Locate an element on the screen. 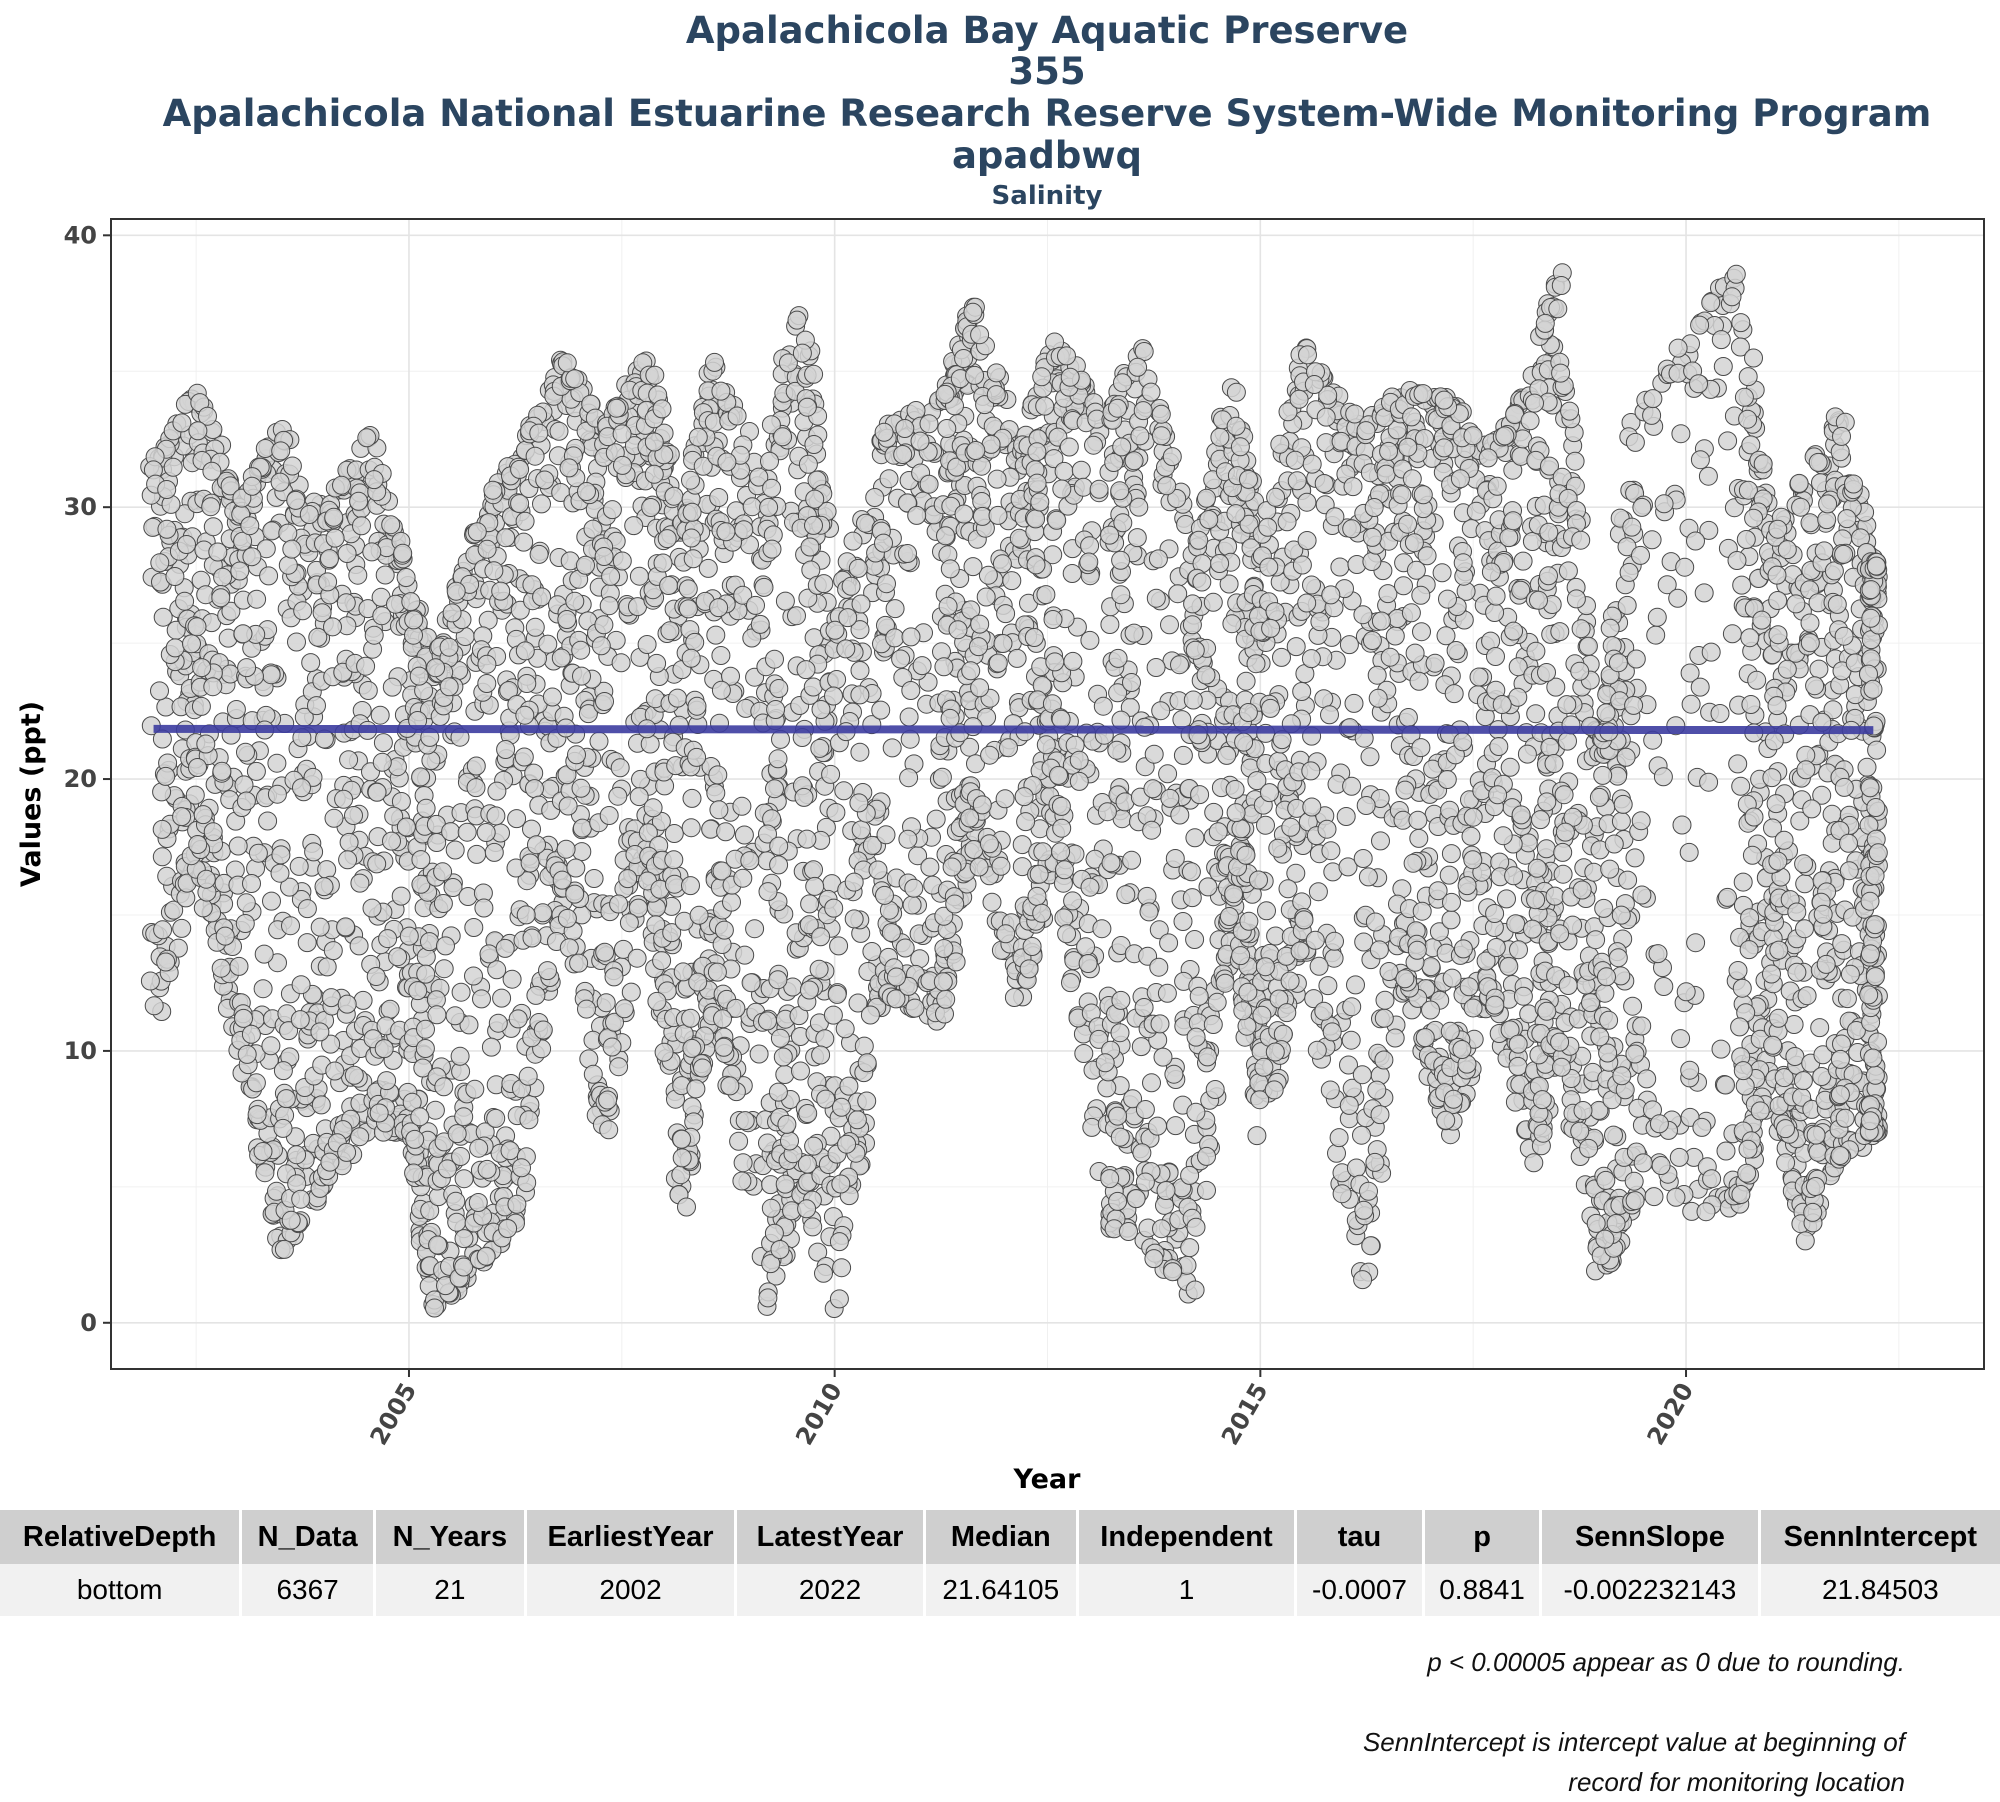 The width and height of the screenshot is (2000, 1802). title-line-2: 355 is located at coordinates (1046, 71).